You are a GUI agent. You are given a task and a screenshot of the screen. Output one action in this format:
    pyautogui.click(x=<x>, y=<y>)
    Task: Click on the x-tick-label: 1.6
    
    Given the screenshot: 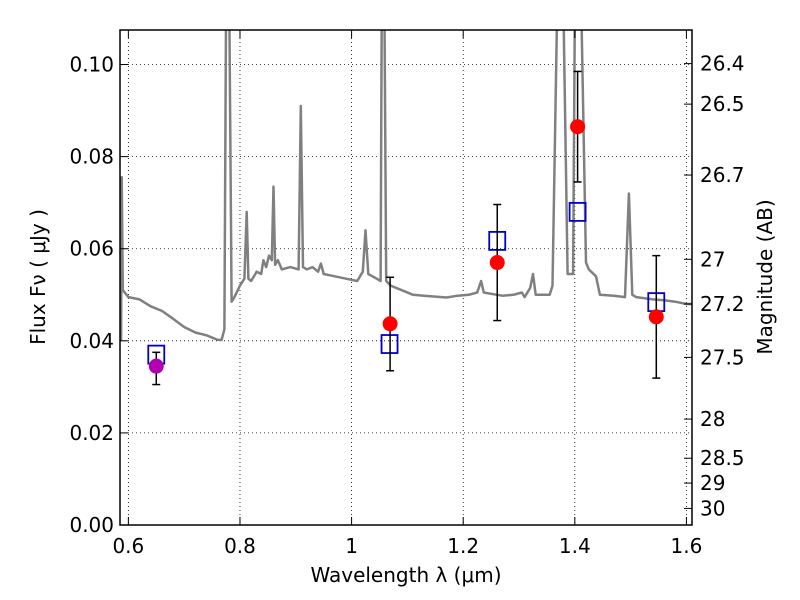 What is the action you would take?
    pyautogui.click(x=687, y=546)
    